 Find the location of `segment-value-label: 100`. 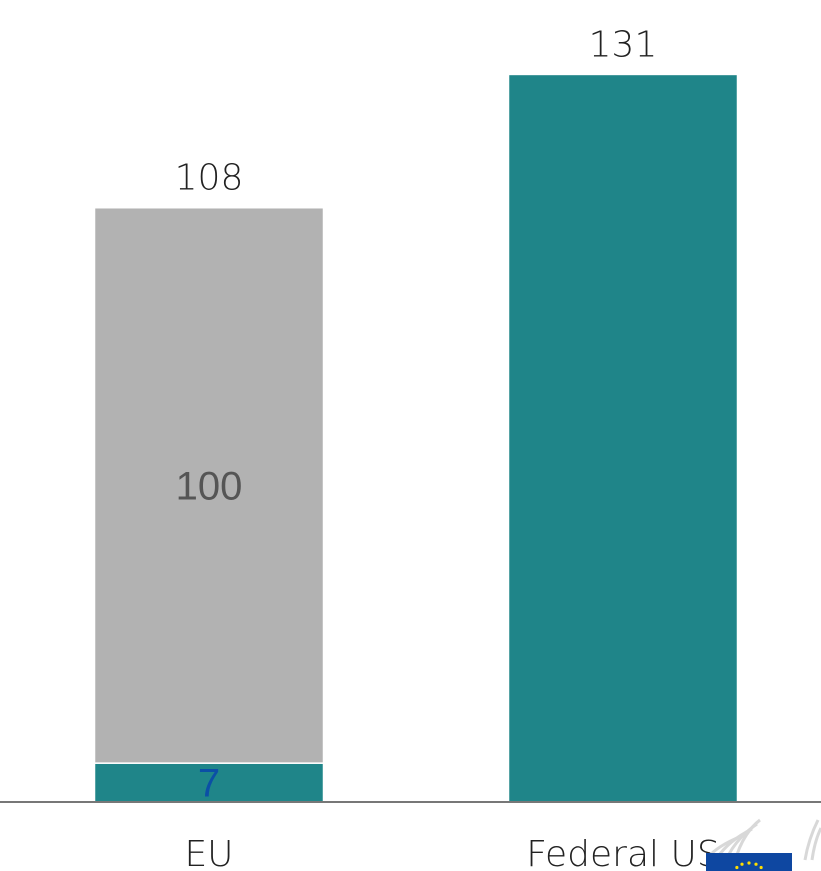

segment-value-label: 100 is located at coordinates (209, 486).